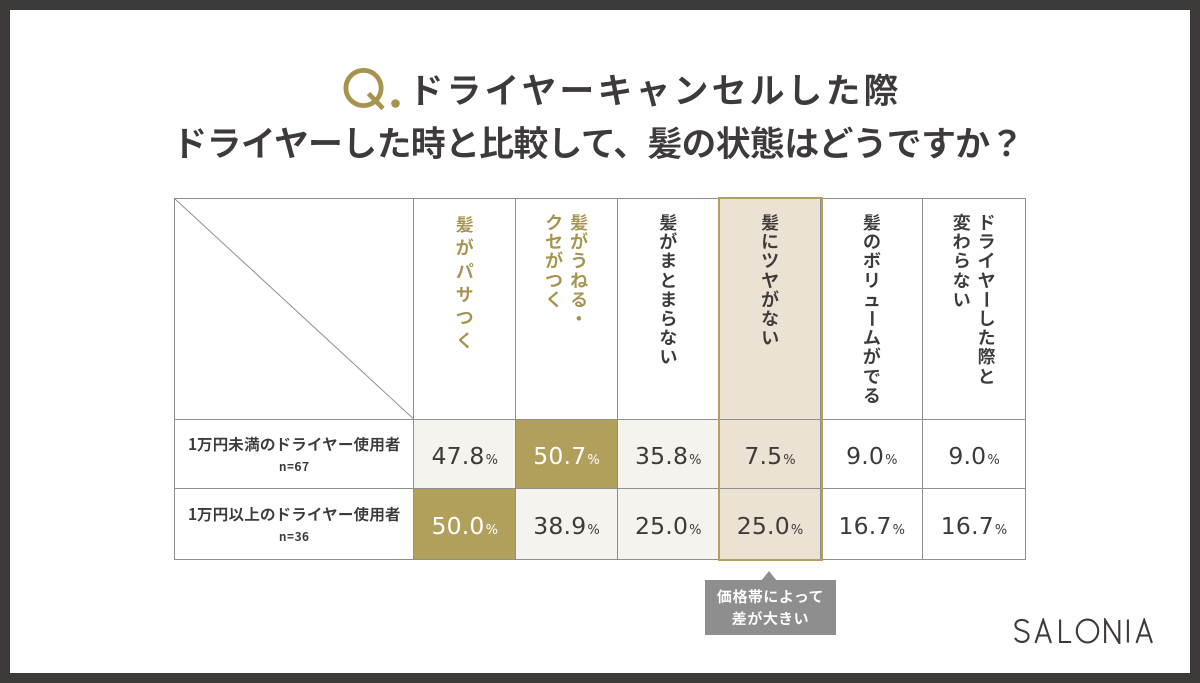 This screenshot has width=1200, height=683. I want to click on column-header-line: 変わらない, so click(961, 260).